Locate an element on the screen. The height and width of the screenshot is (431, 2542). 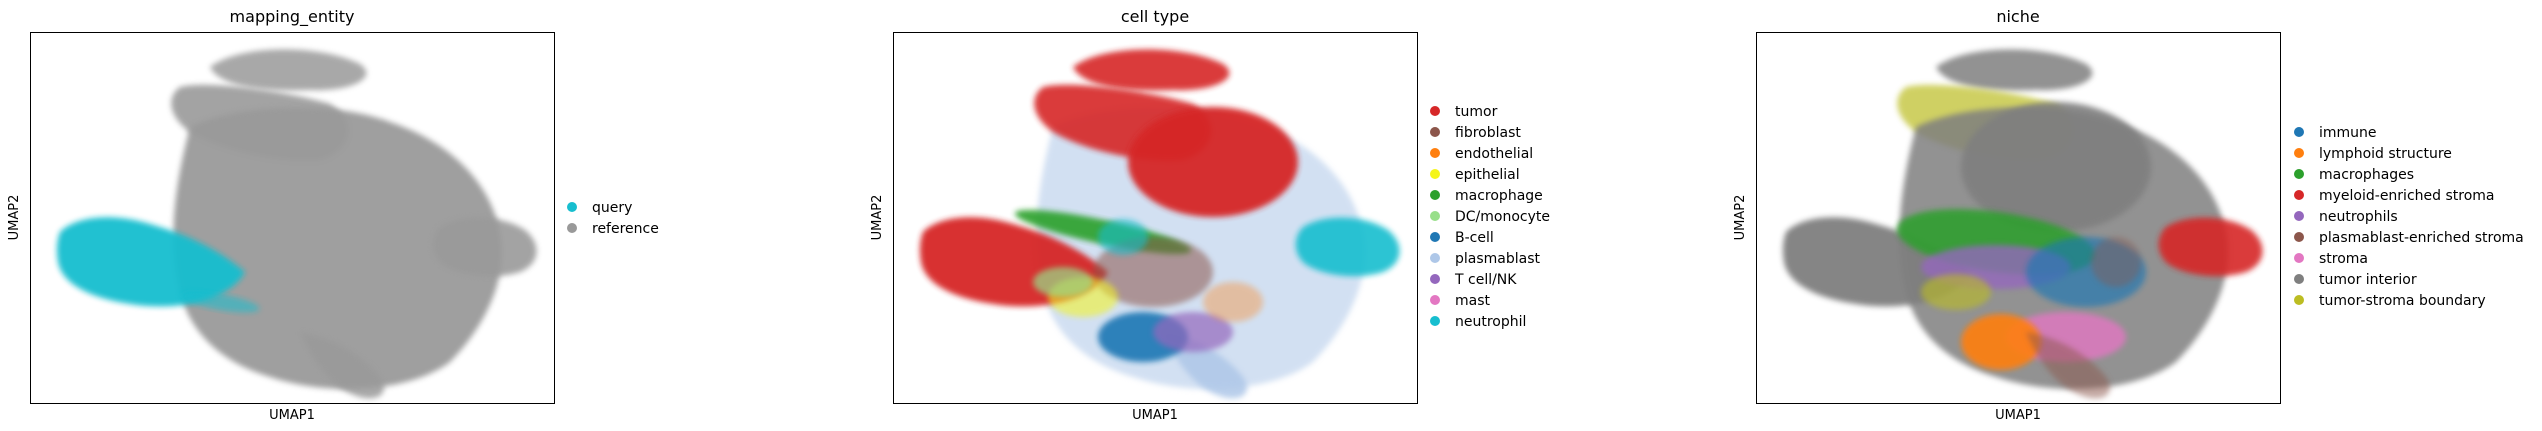
panel-title: cell type is located at coordinates (1155, 16).